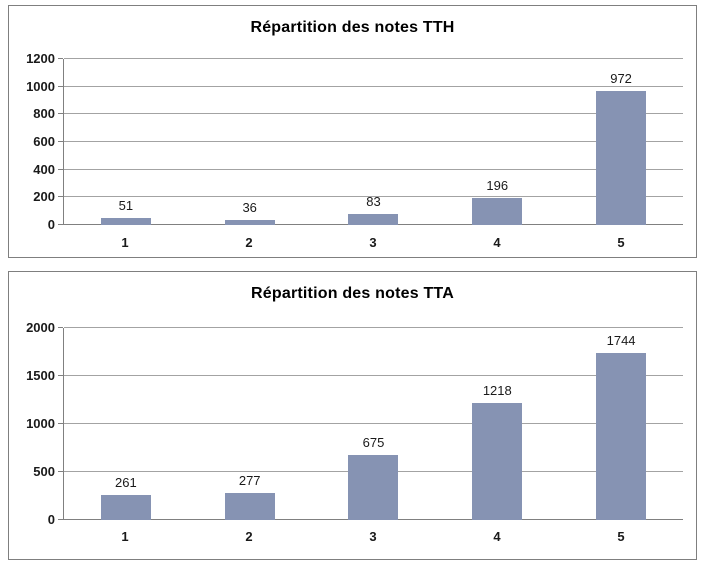 Image resolution: width=706 pixels, height=569 pixels. Describe the element at coordinates (249, 481) in the screenshot. I see `bar-value-label: 277` at that location.